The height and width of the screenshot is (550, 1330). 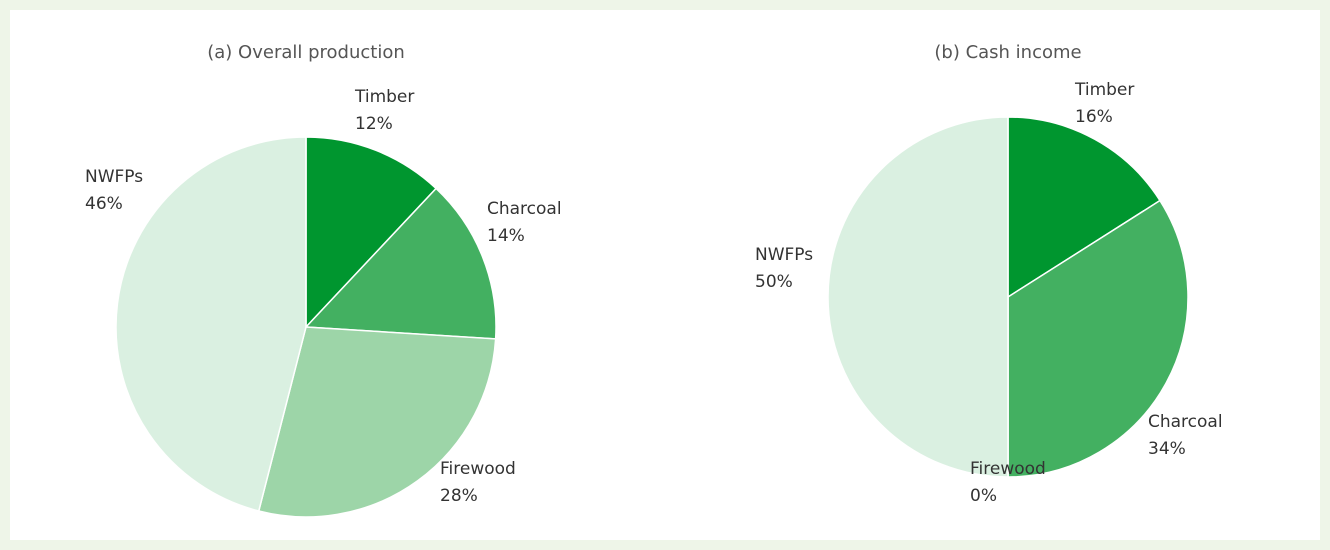 I want to click on slice-value-label: 34%, so click(x=1167, y=449).